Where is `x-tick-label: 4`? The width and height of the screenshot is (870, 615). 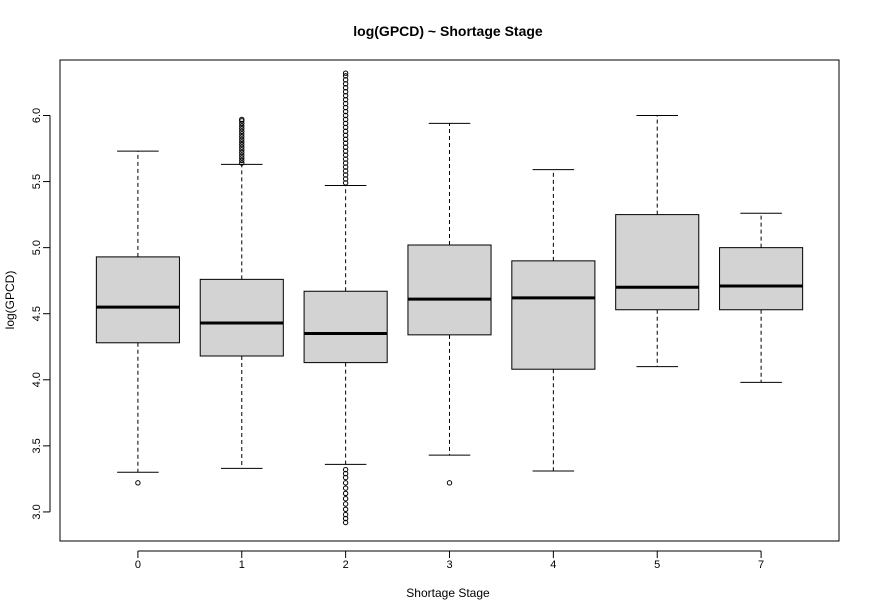 x-tick-label: 4 is located at coordinates (553, 565).